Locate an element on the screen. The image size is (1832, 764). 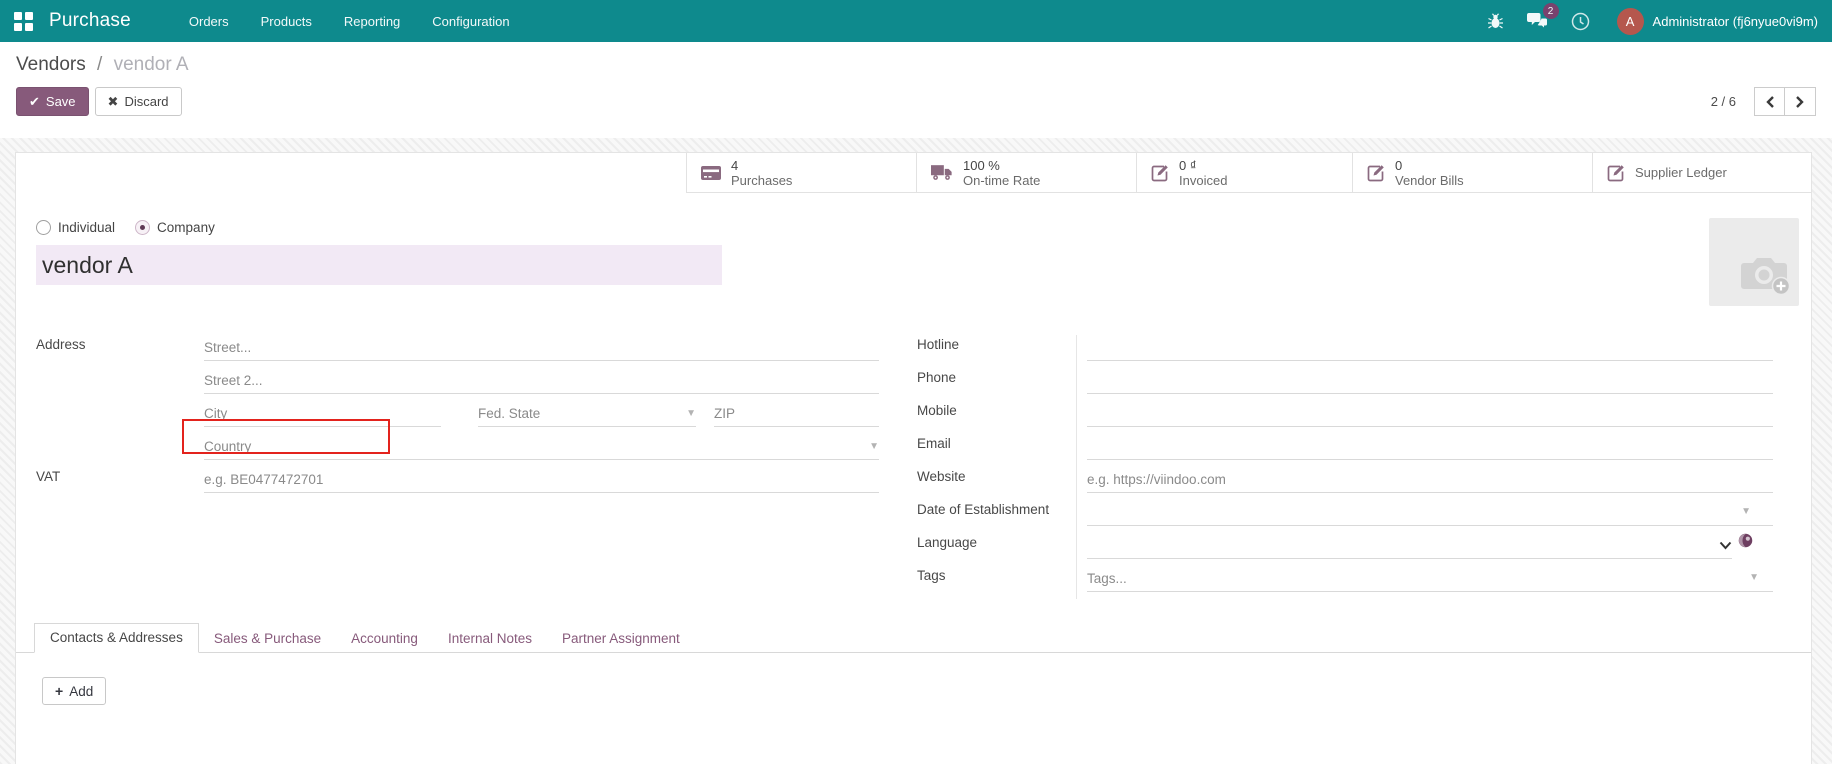
on-time-rate-stat-button: 100 % On-time Rate is located at coordinates (1026, 173).